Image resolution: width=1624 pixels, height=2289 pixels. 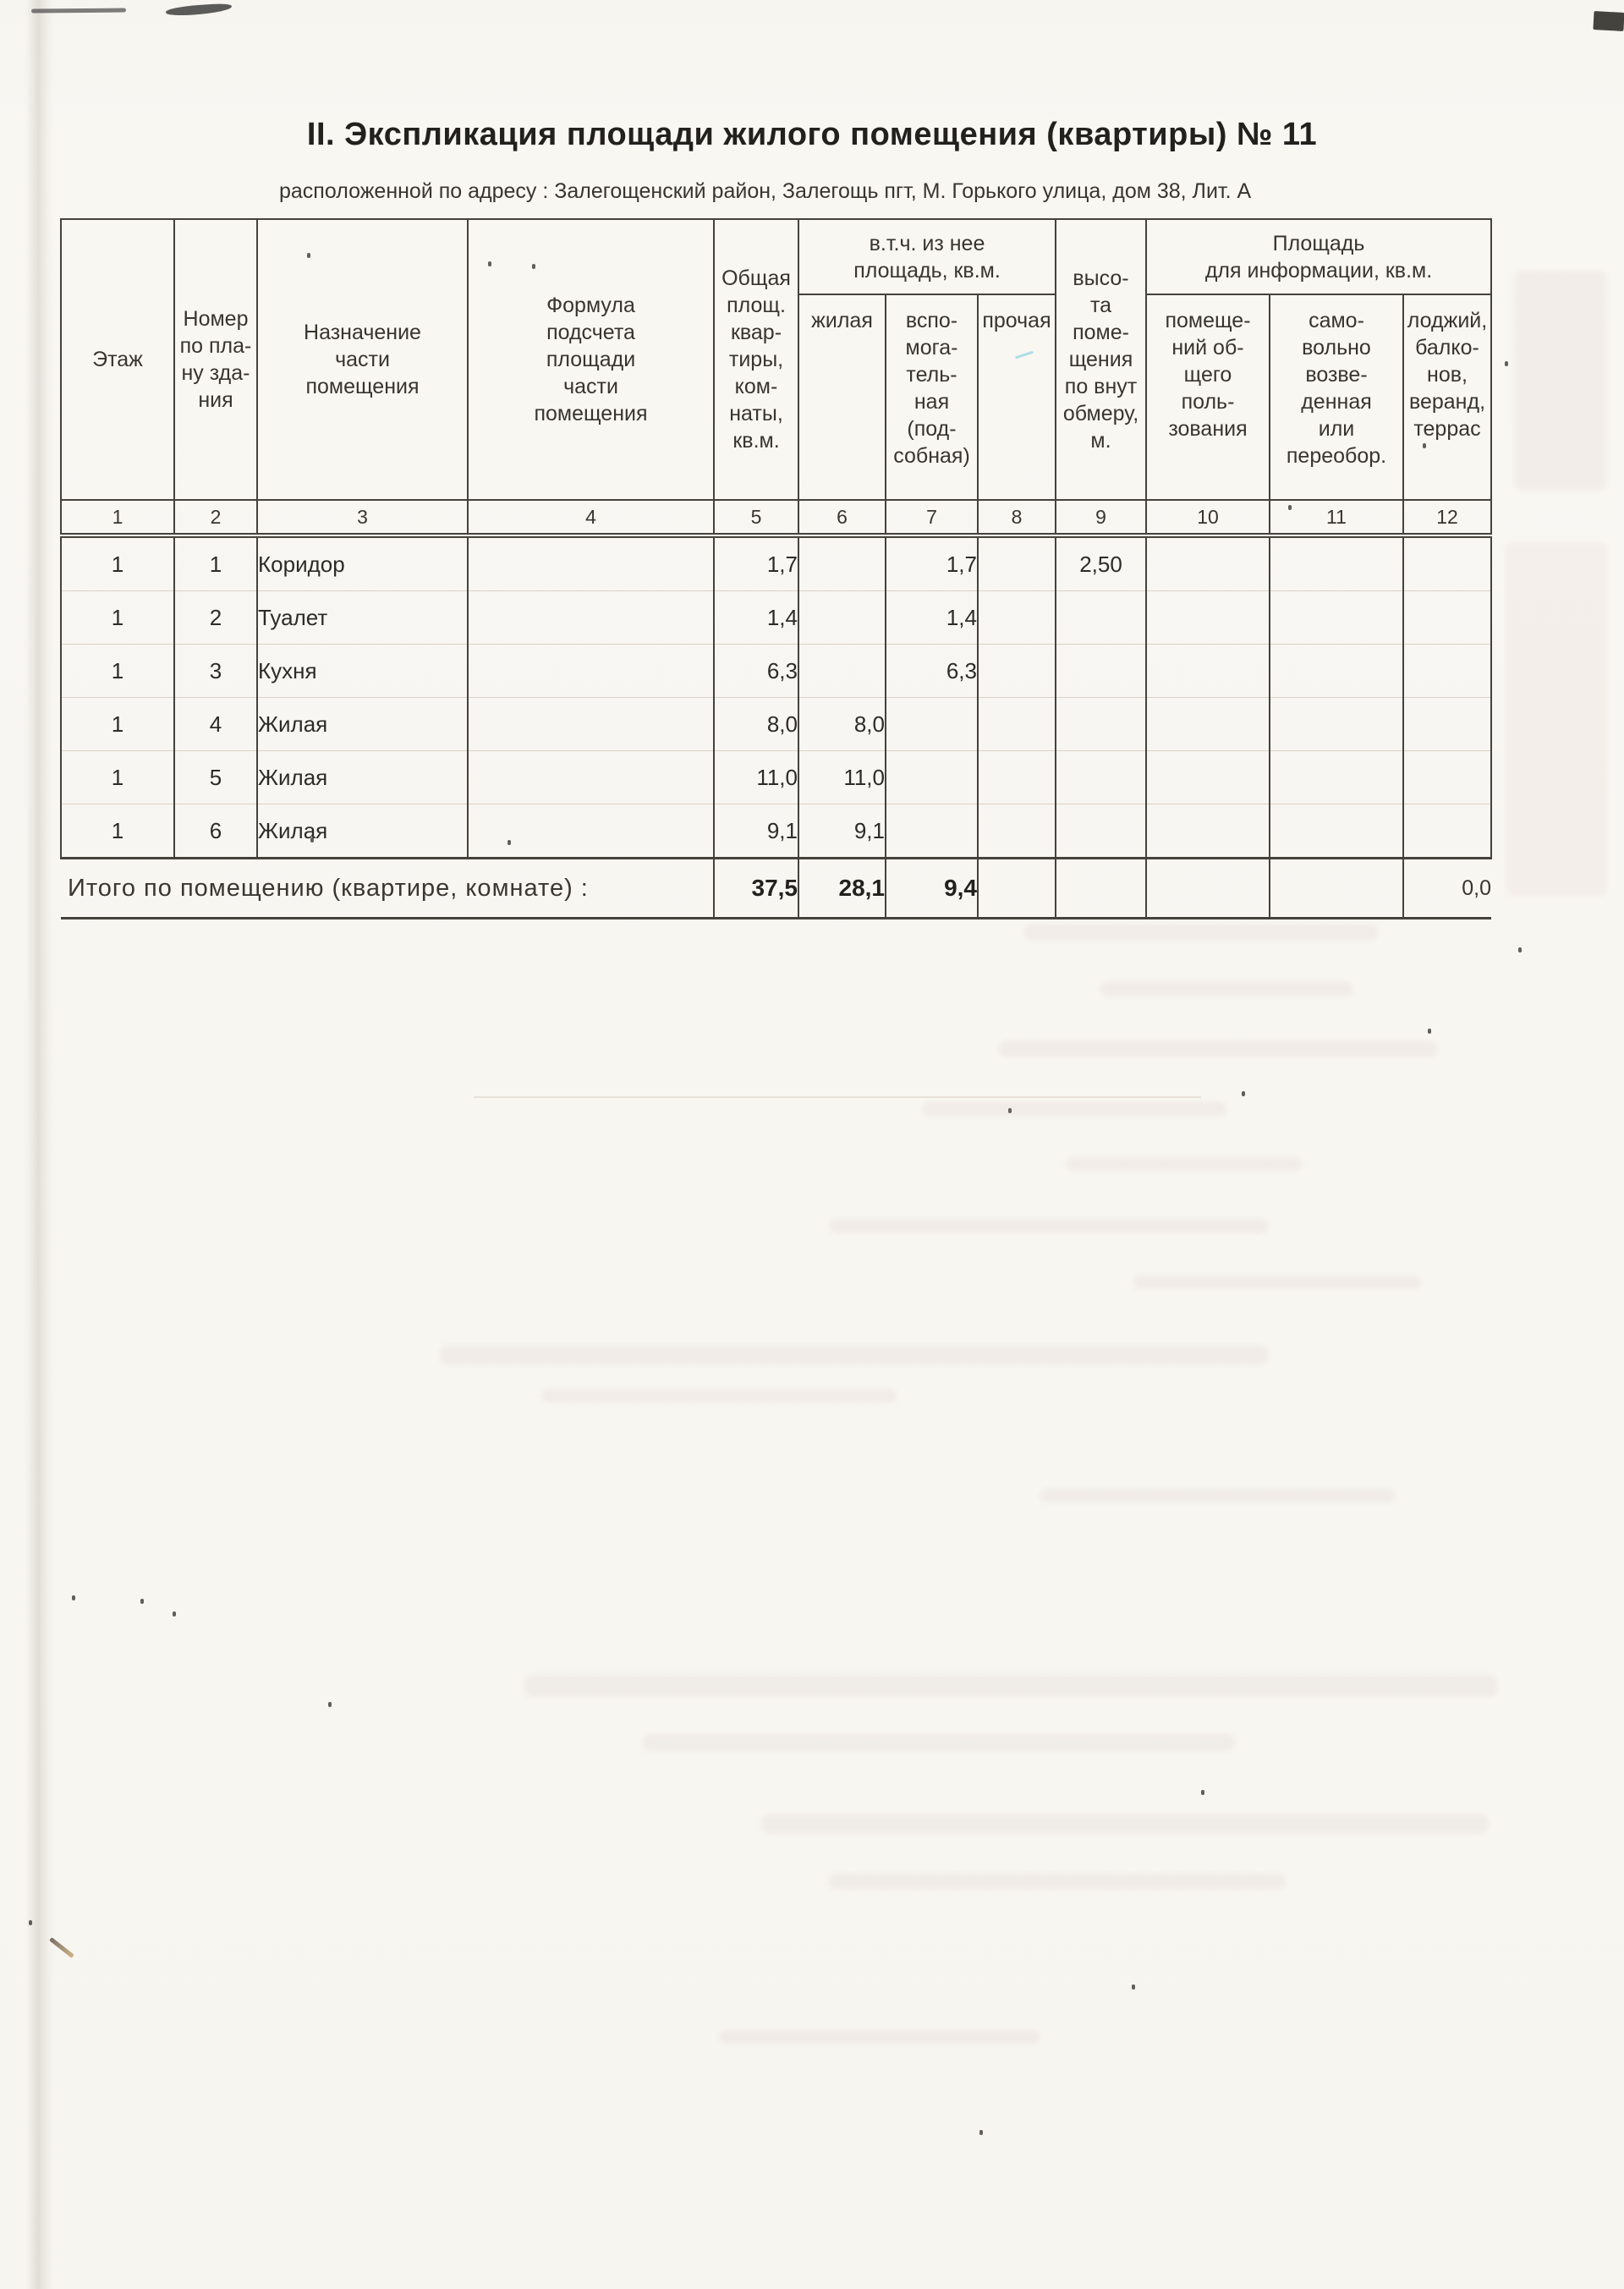 I want to click on table-row: 1 1 Коридор 1,7 1,7 2,50, so click(x=776, y=563).